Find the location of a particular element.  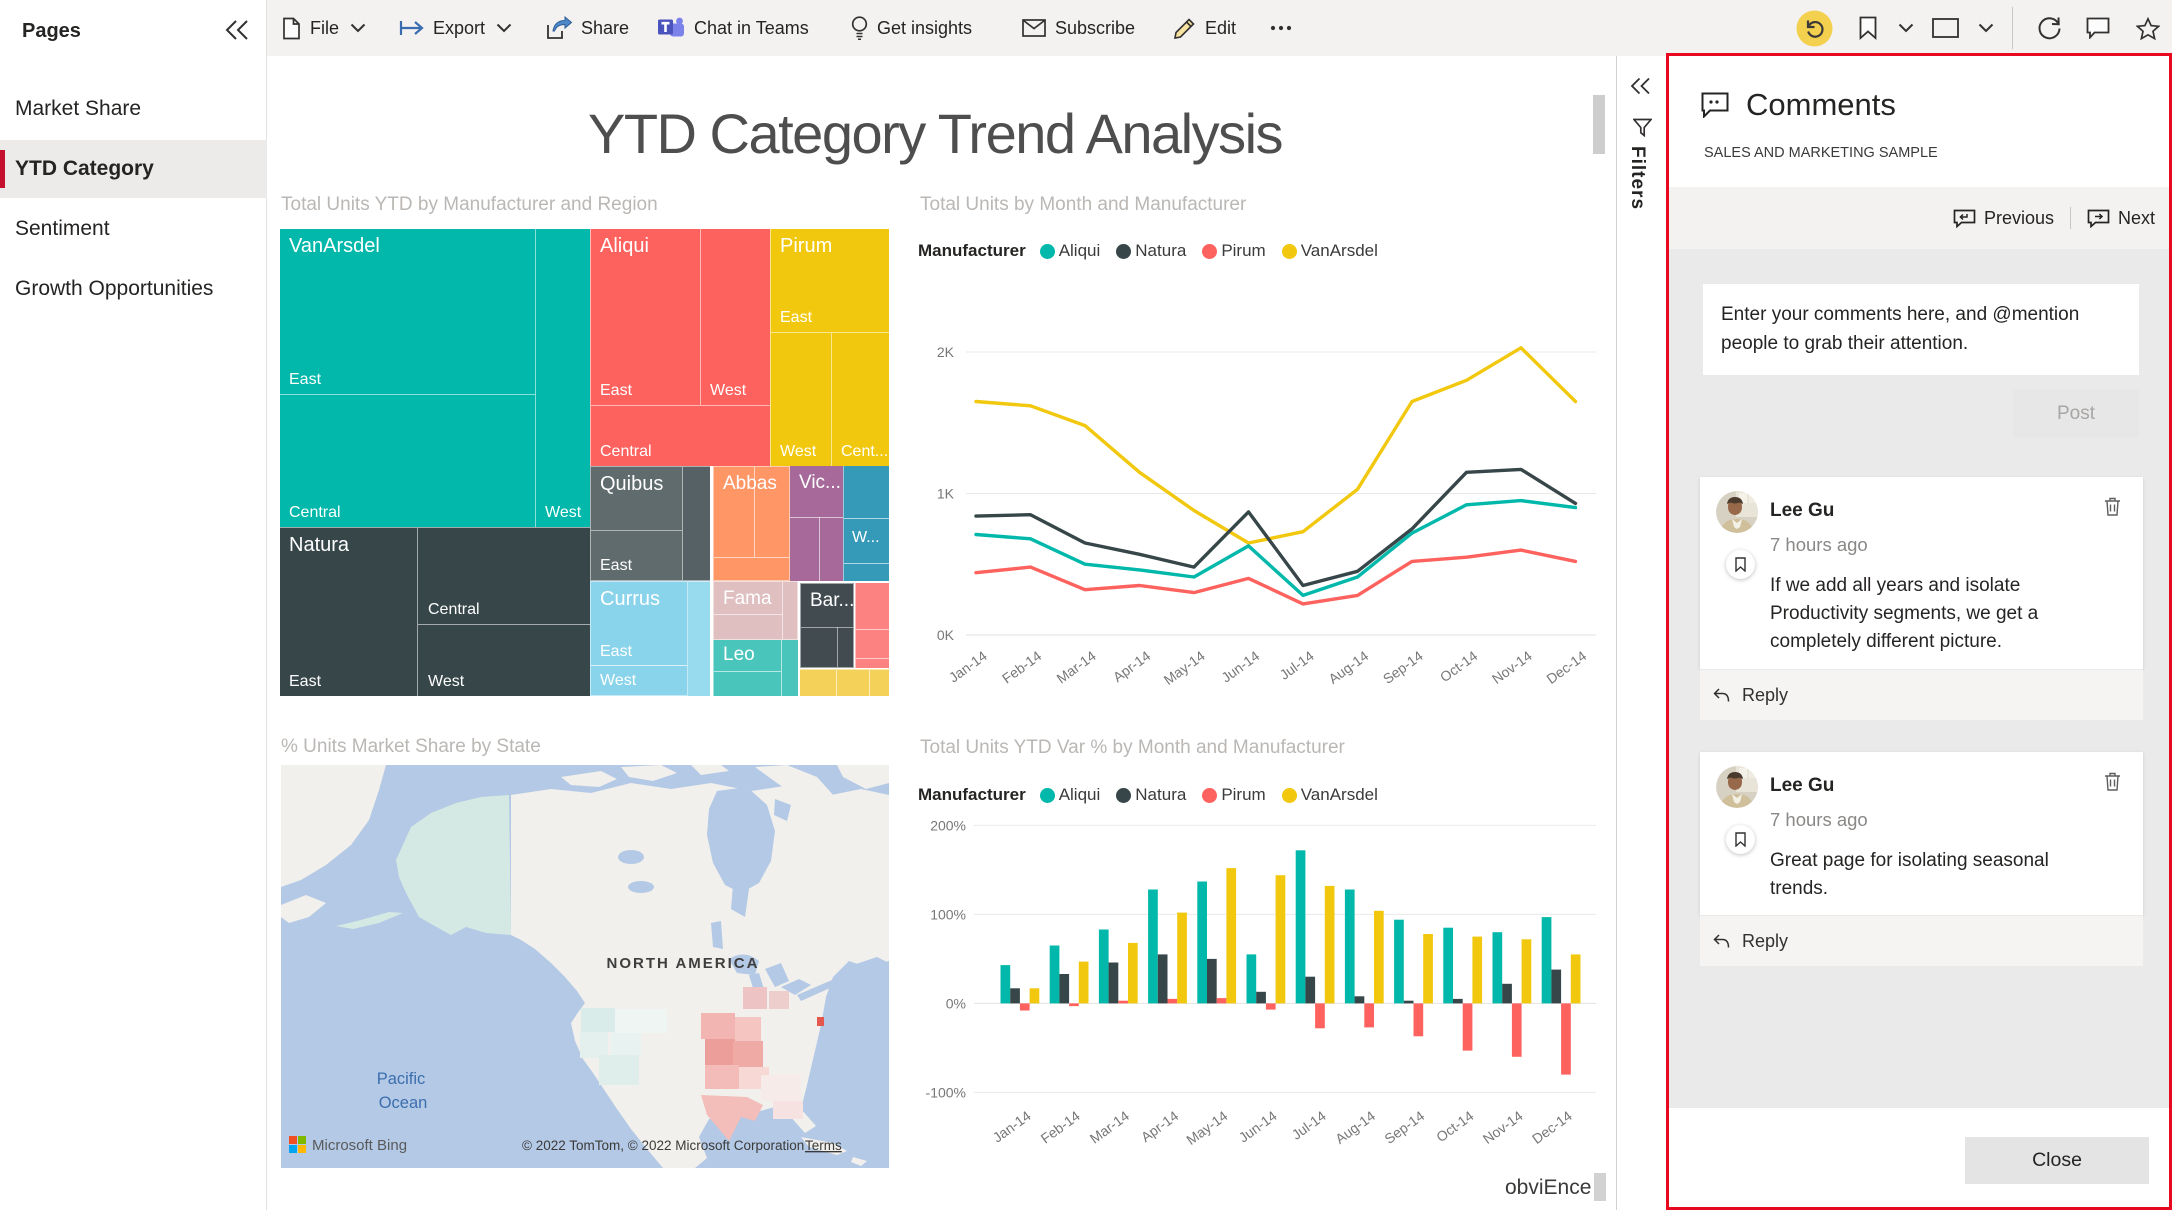

svg-text: 2K is located at coordinates (946, 352).